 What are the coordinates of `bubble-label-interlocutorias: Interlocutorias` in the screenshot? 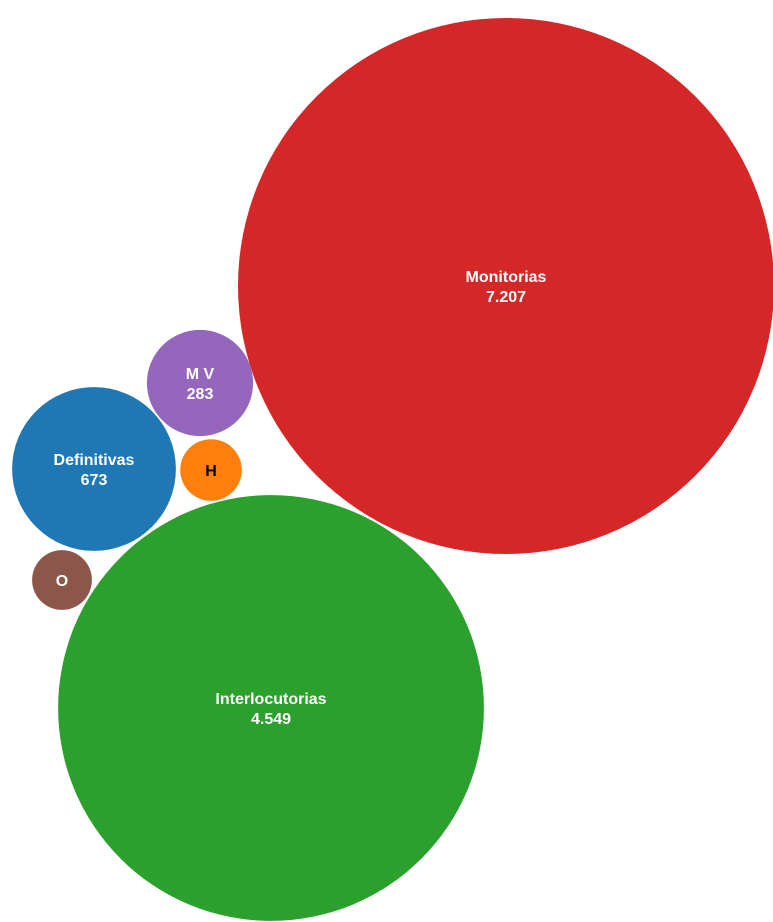 It's located at (270, 699).